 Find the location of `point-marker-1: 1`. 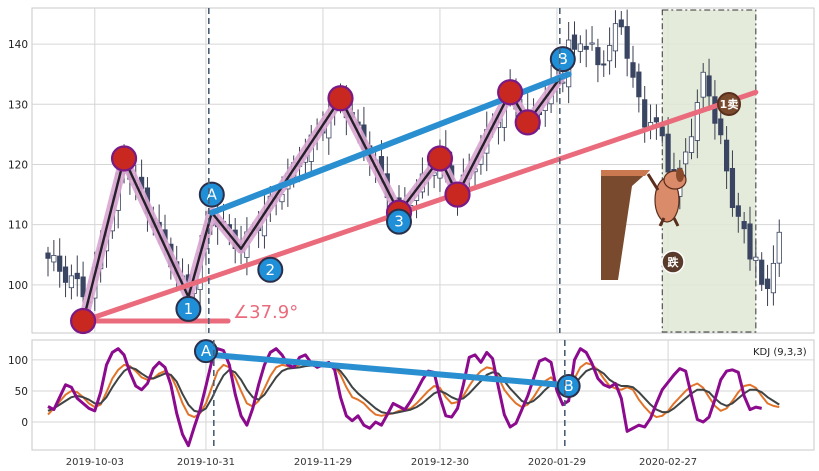

point-marker-1: 1 is located at coordinates (188, 308).